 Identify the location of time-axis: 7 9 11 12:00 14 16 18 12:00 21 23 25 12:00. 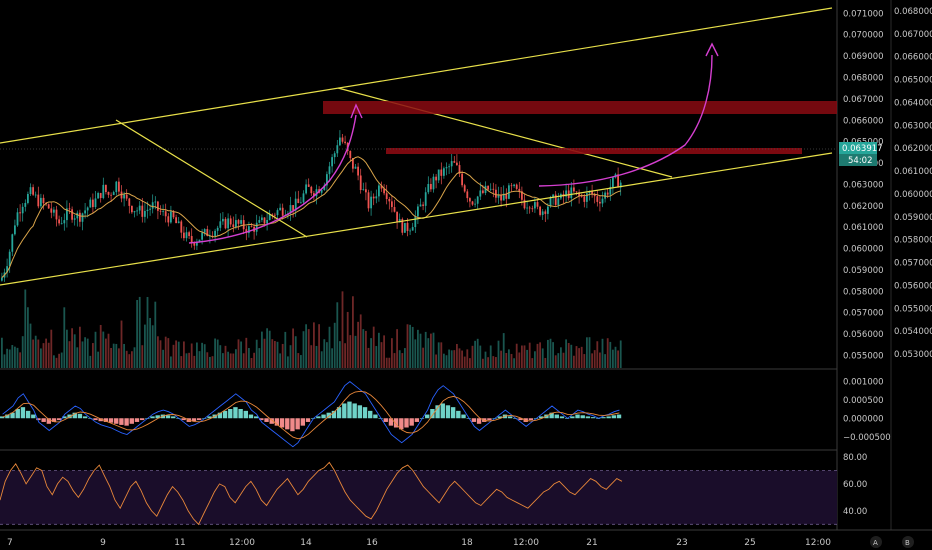
(419, 543).